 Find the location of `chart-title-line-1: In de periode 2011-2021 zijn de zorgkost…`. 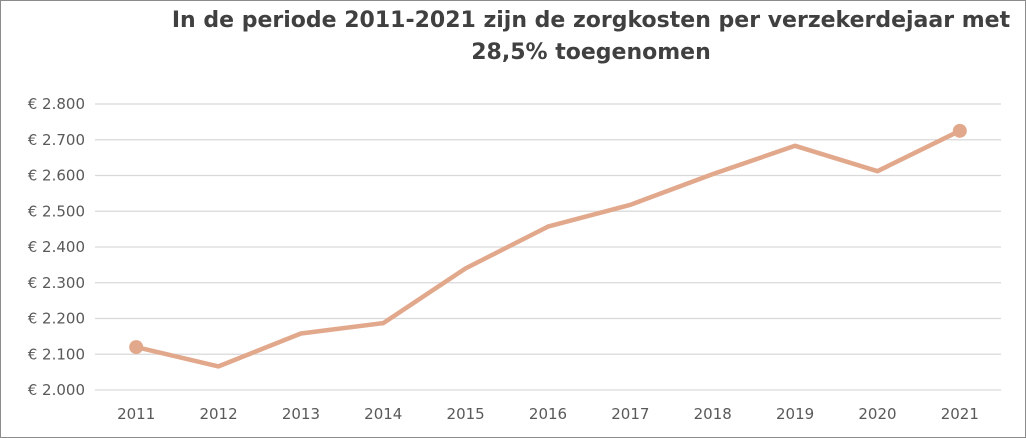

chart-title-line-1: In de periode 2011-2021 zijn de zorgkost… is located at coordinates (591, 20).